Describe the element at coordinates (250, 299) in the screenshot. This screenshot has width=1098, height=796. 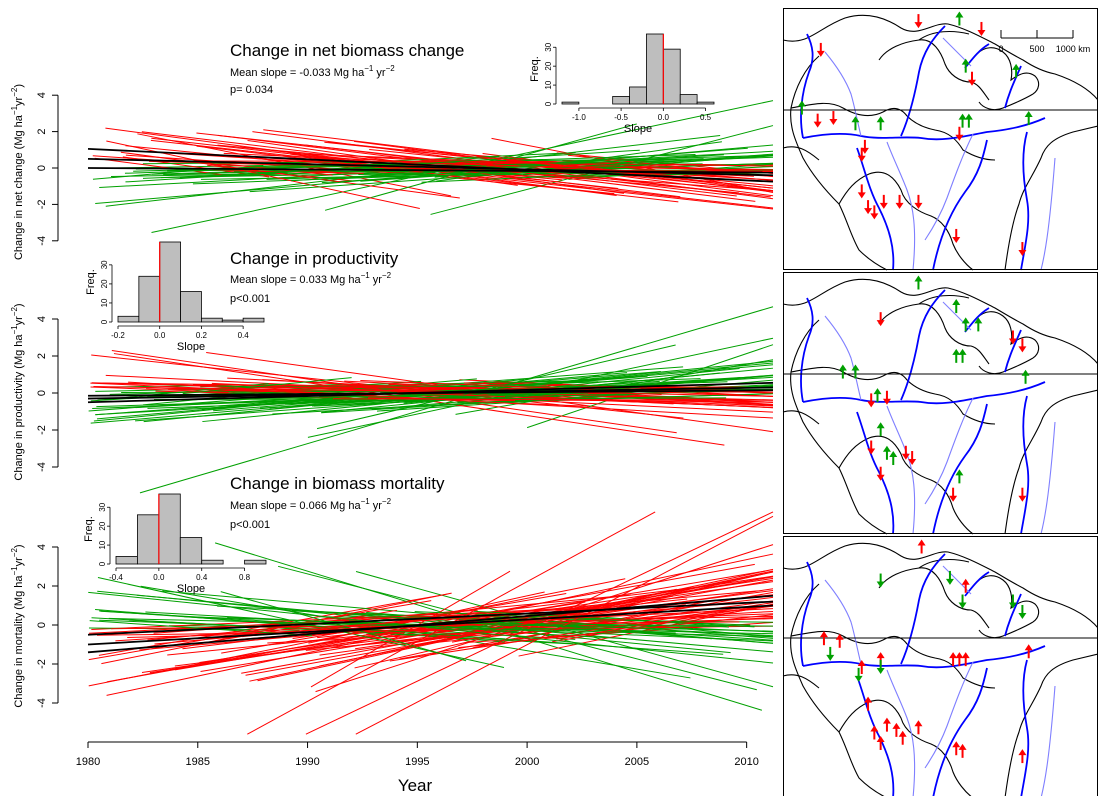
I see `productivity-p-value: p<0.001` at that location.